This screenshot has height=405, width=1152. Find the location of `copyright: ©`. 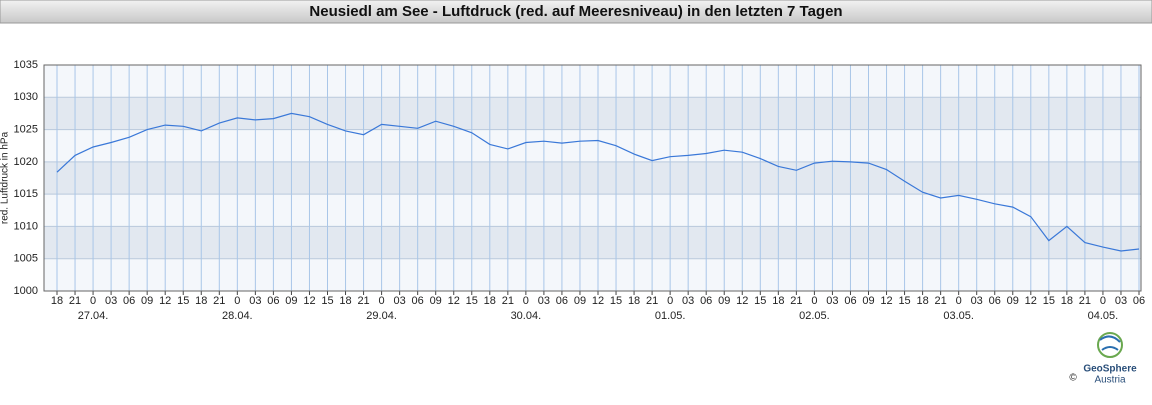

copyright: © is located at coordinates (1073, 378).